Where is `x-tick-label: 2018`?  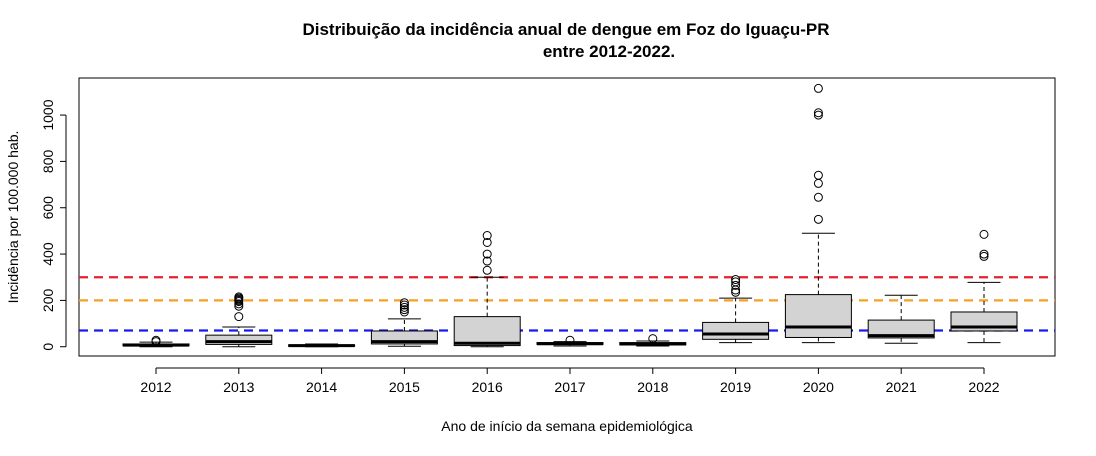
x-tick-label: 2018 is located at coordinates (652, 387).